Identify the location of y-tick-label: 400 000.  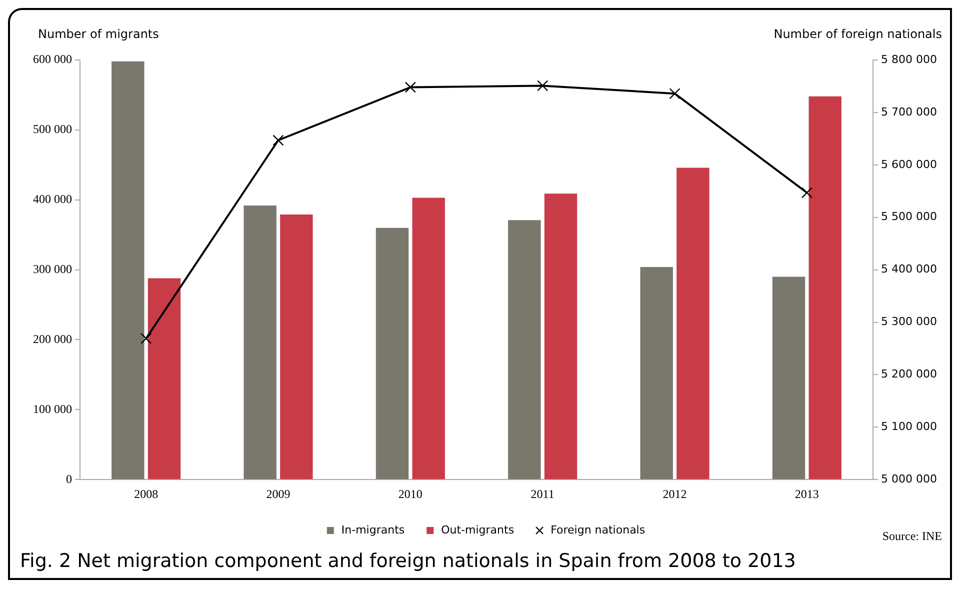
(52, 199).